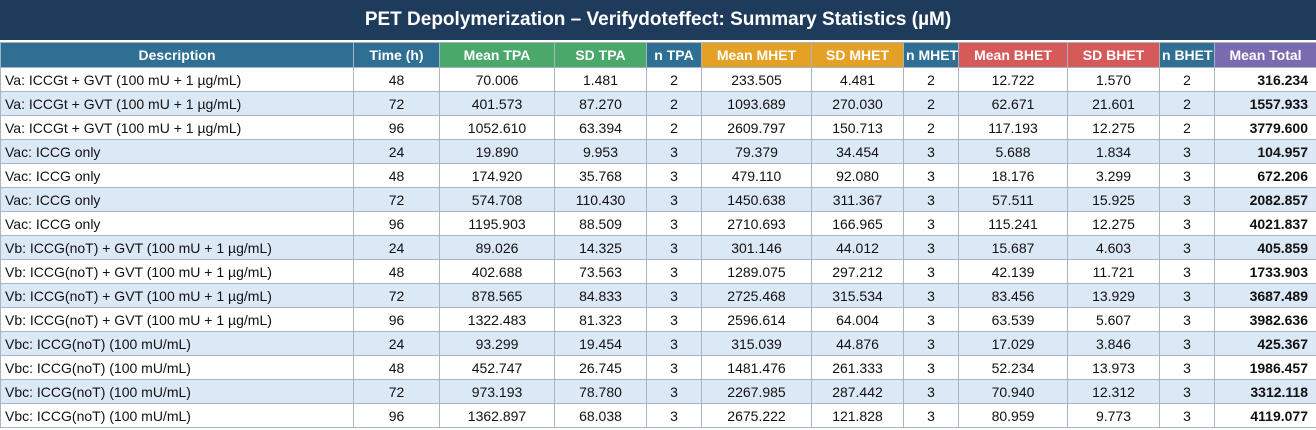 This screenshot has width=1316, height=430. Describe the element at coordinates (756, 223) in the screenshot. I see `cell-mean-mhet: 2710.693` at that location.